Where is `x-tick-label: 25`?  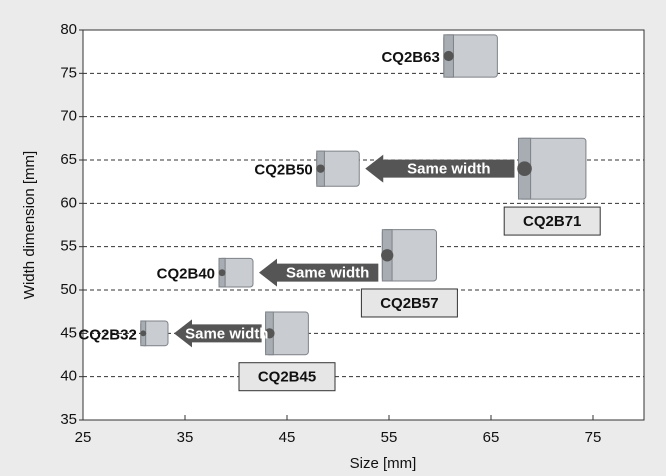 x-tick-label: 25 is located at coordinates (83, 437).